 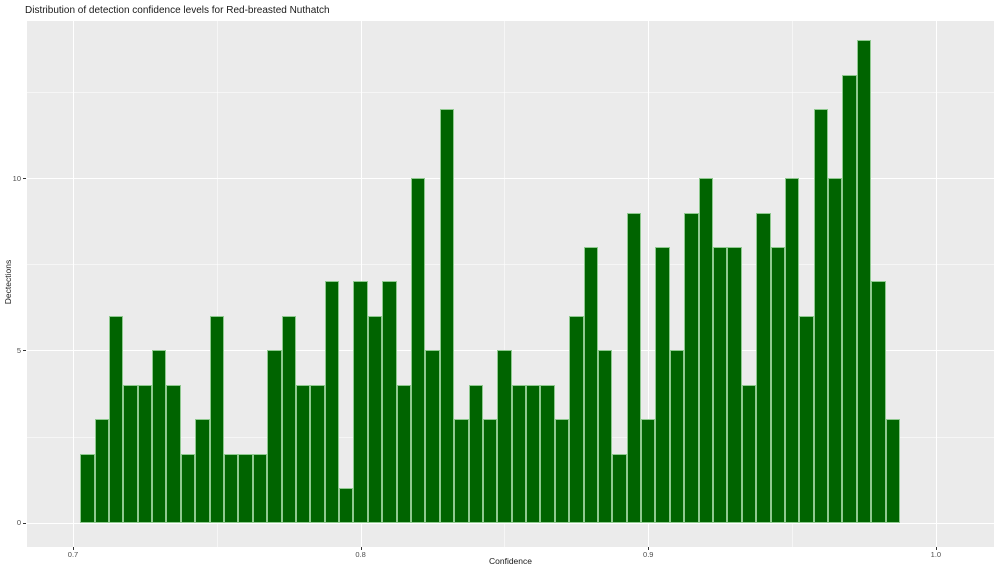 I want to click on y-tick-label: 5, so click(x=18, y=350).